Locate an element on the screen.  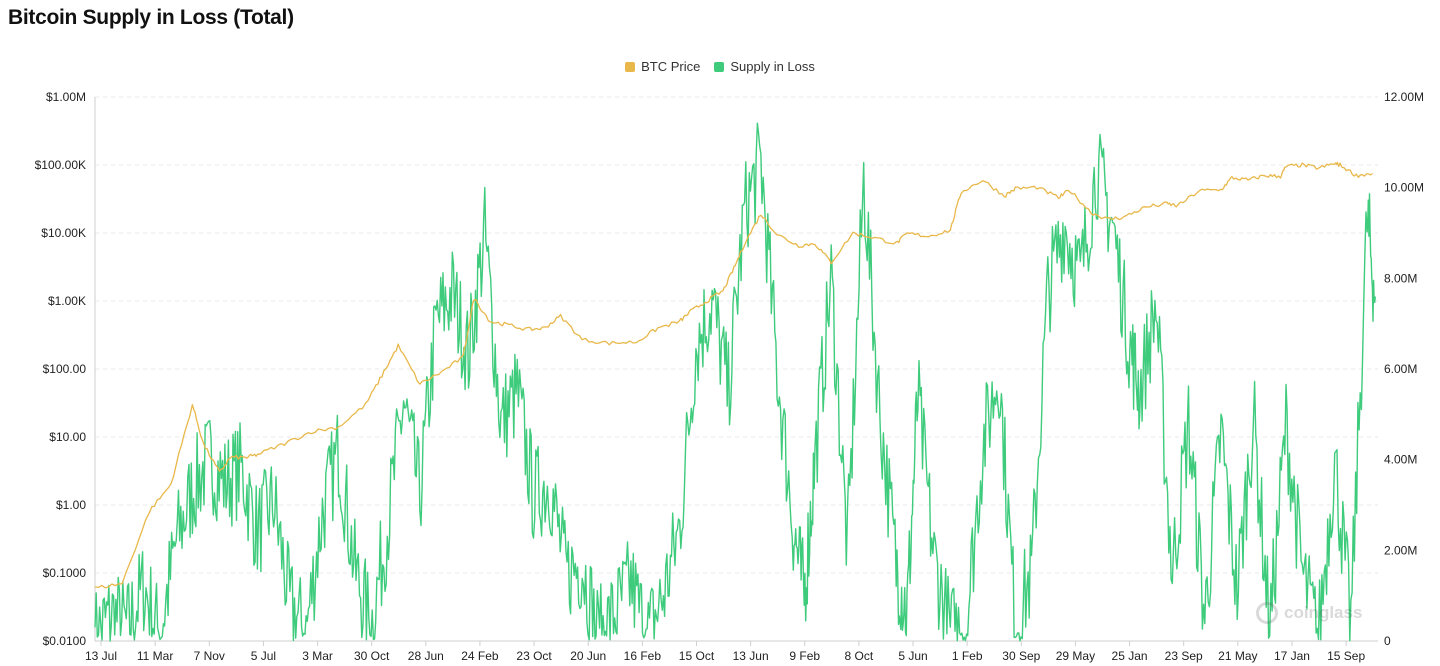
legend-swatch-supply-in-loss is located at coordinates (719, 66).